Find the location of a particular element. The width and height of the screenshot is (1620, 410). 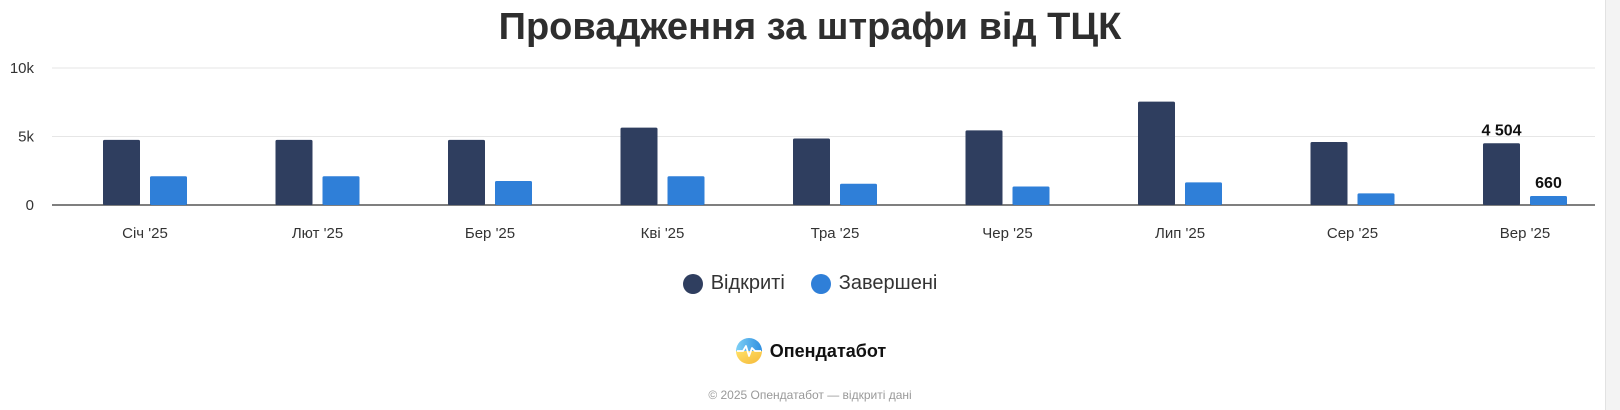

data-label: 660 is located at coordinates (1548, 183).